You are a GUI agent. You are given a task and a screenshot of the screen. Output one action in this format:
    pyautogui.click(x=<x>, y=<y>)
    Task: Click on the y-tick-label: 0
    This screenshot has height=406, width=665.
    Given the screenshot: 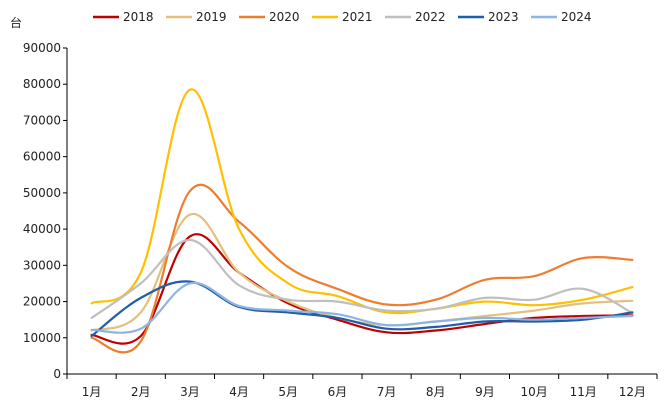 What is the action you would take?
    pyautogui.click(x=57, y=374)
    